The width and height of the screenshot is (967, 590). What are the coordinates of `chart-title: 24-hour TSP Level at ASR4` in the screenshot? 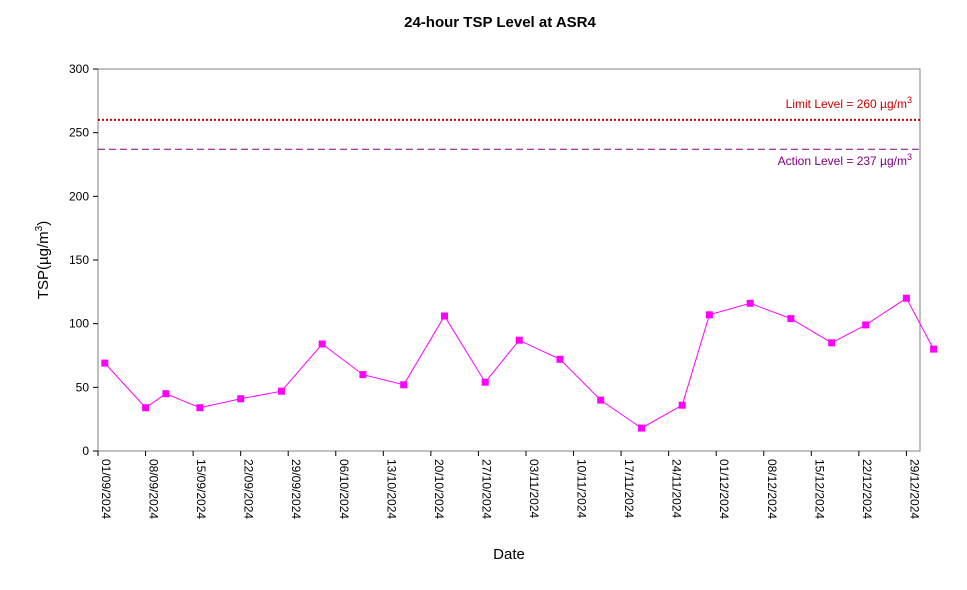 It's located at (500, 22).